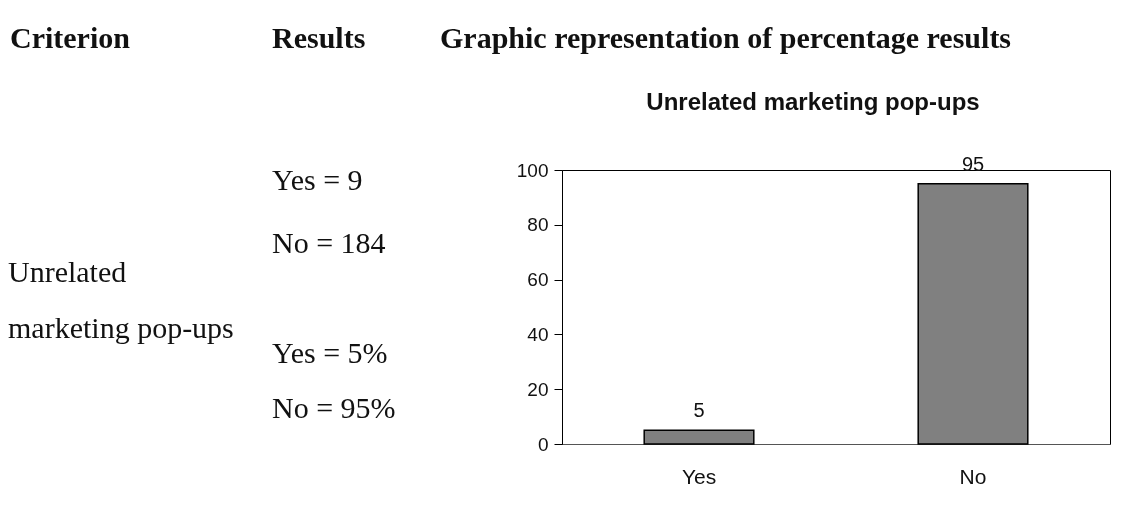  I want to click on text: Yes = 5%, so click(330, 352).